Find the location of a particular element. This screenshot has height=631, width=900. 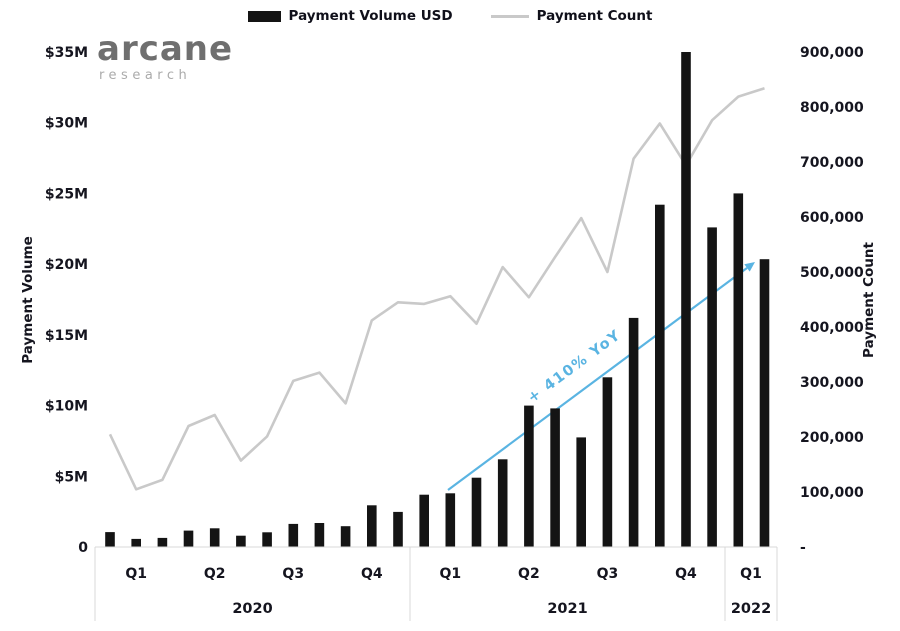

chart-legend: Payment Volume USD Payment Count is located at coordinates (450, 16).